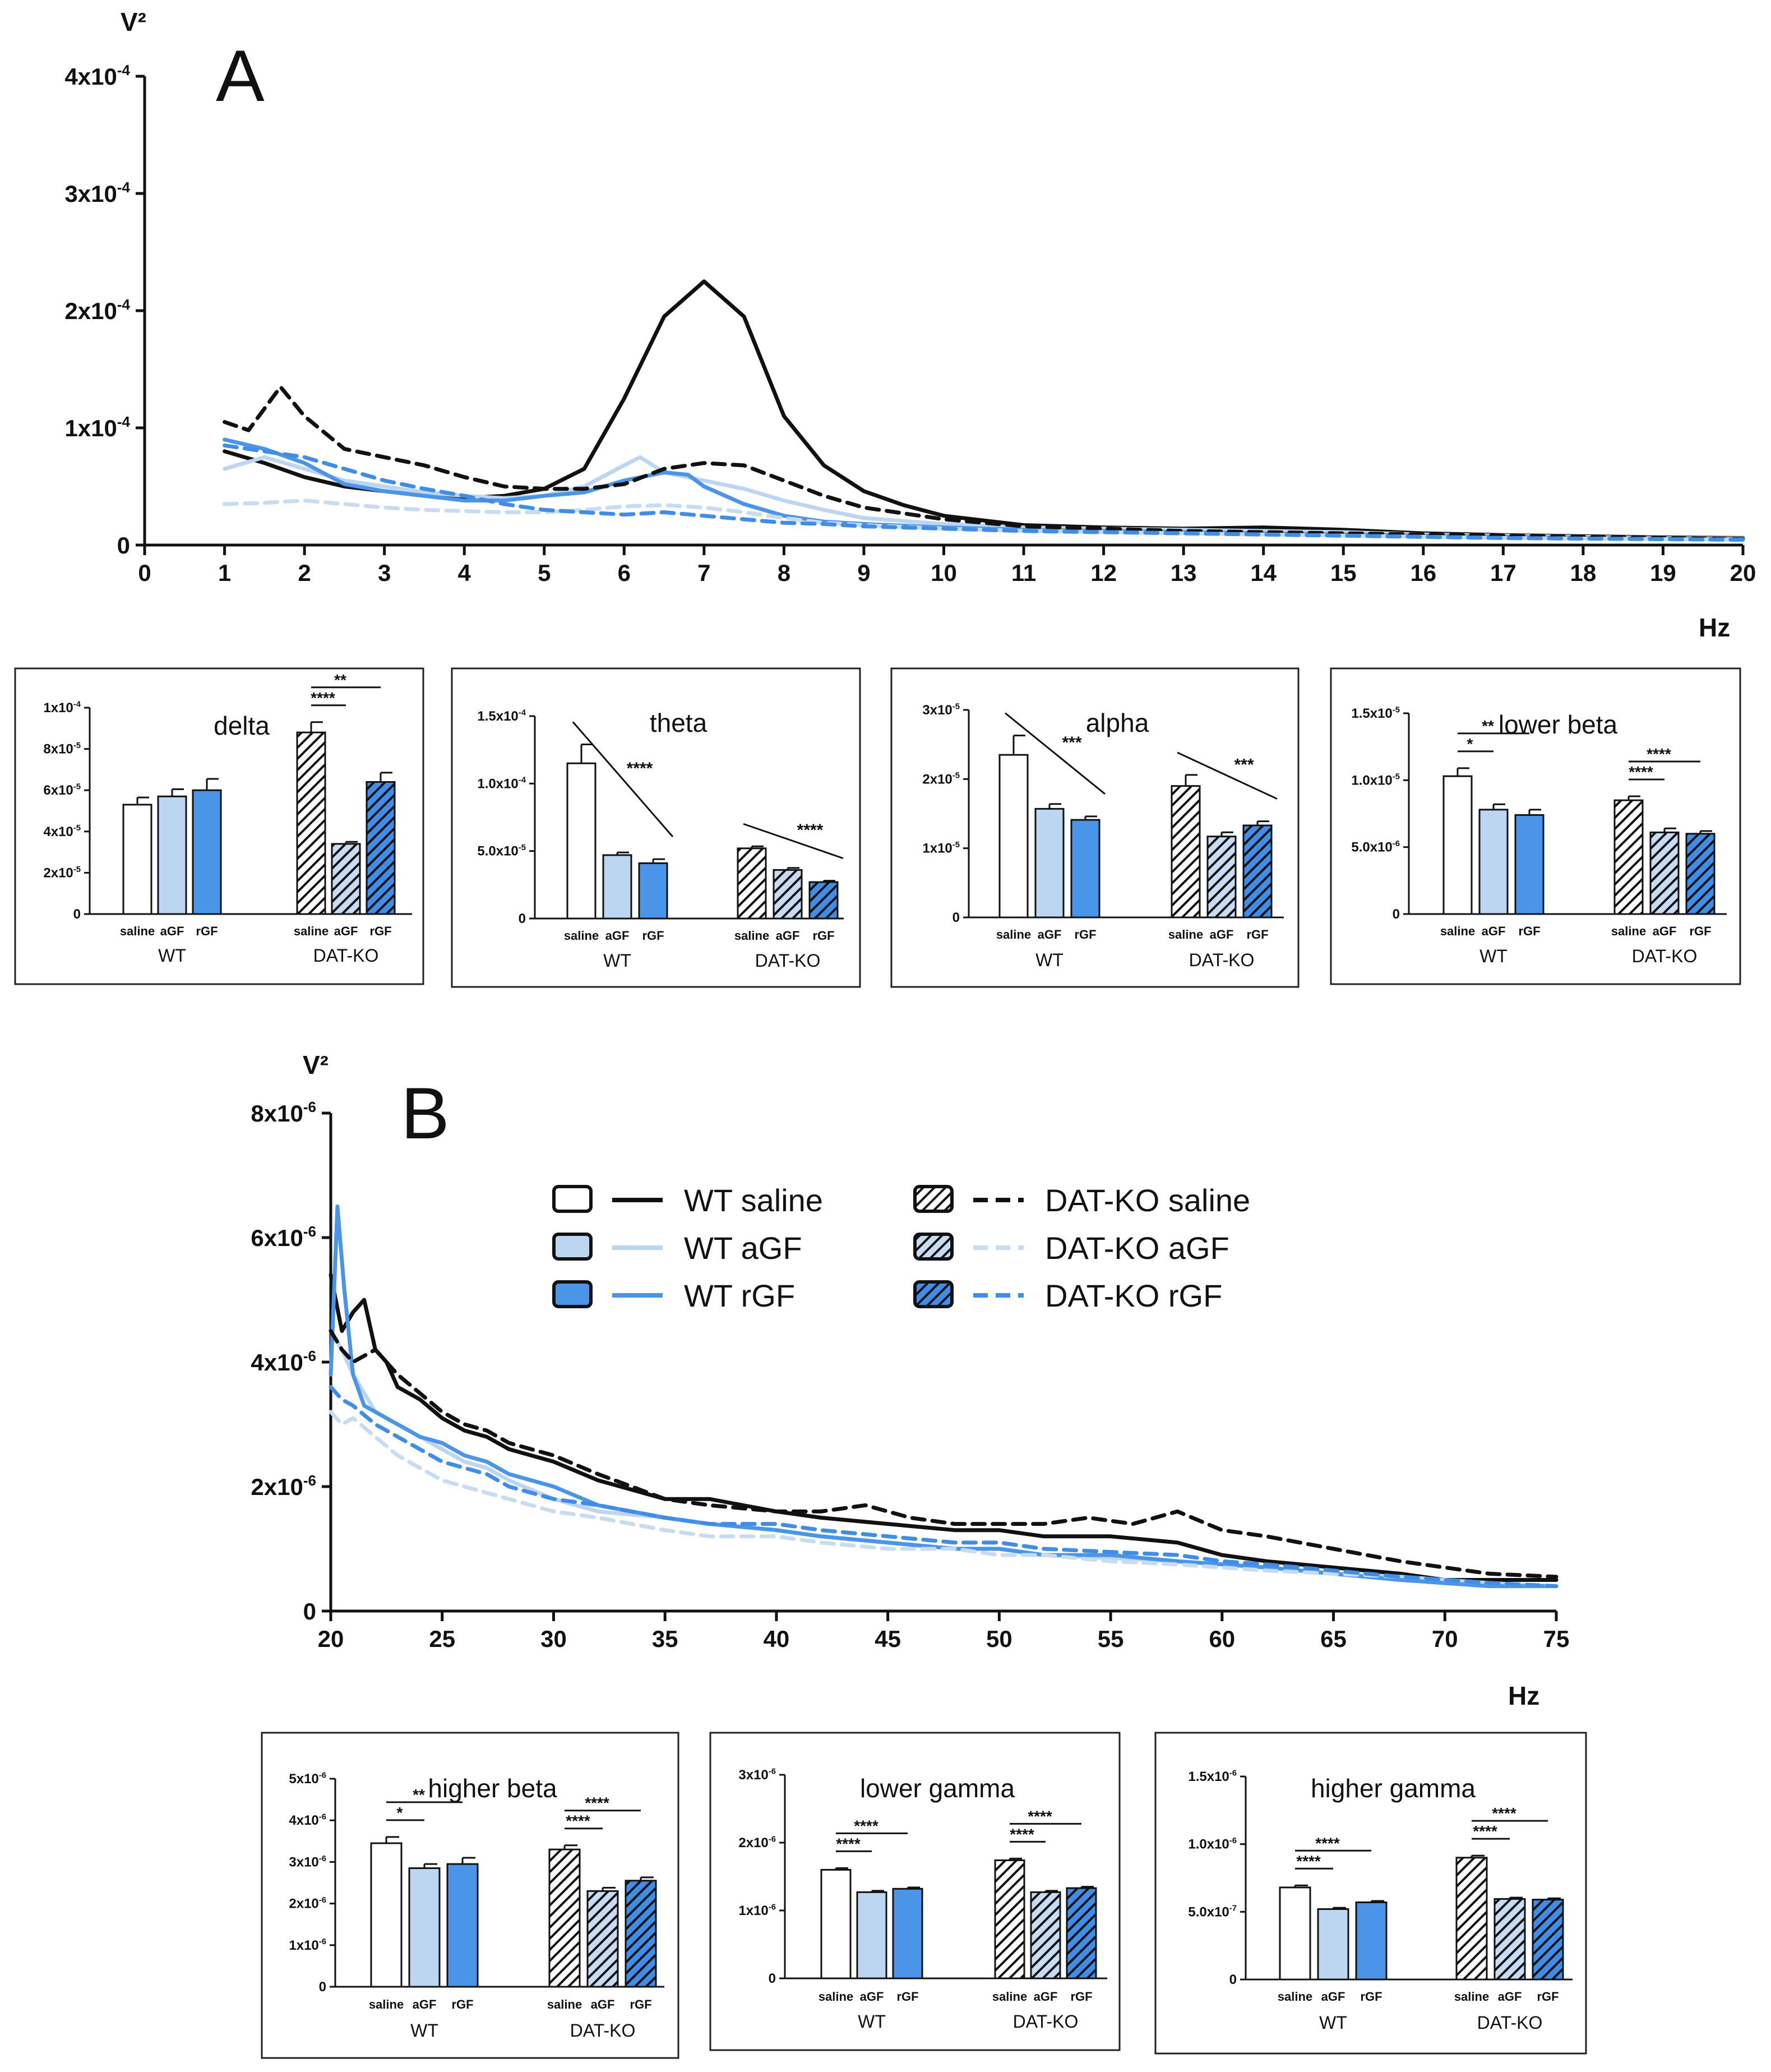 The image size is (1771, 2072). Describe the element at coordinates (641, 1934) in the screenshot. I see `higher-beta-bar-dat-ko-rgf` at that location.